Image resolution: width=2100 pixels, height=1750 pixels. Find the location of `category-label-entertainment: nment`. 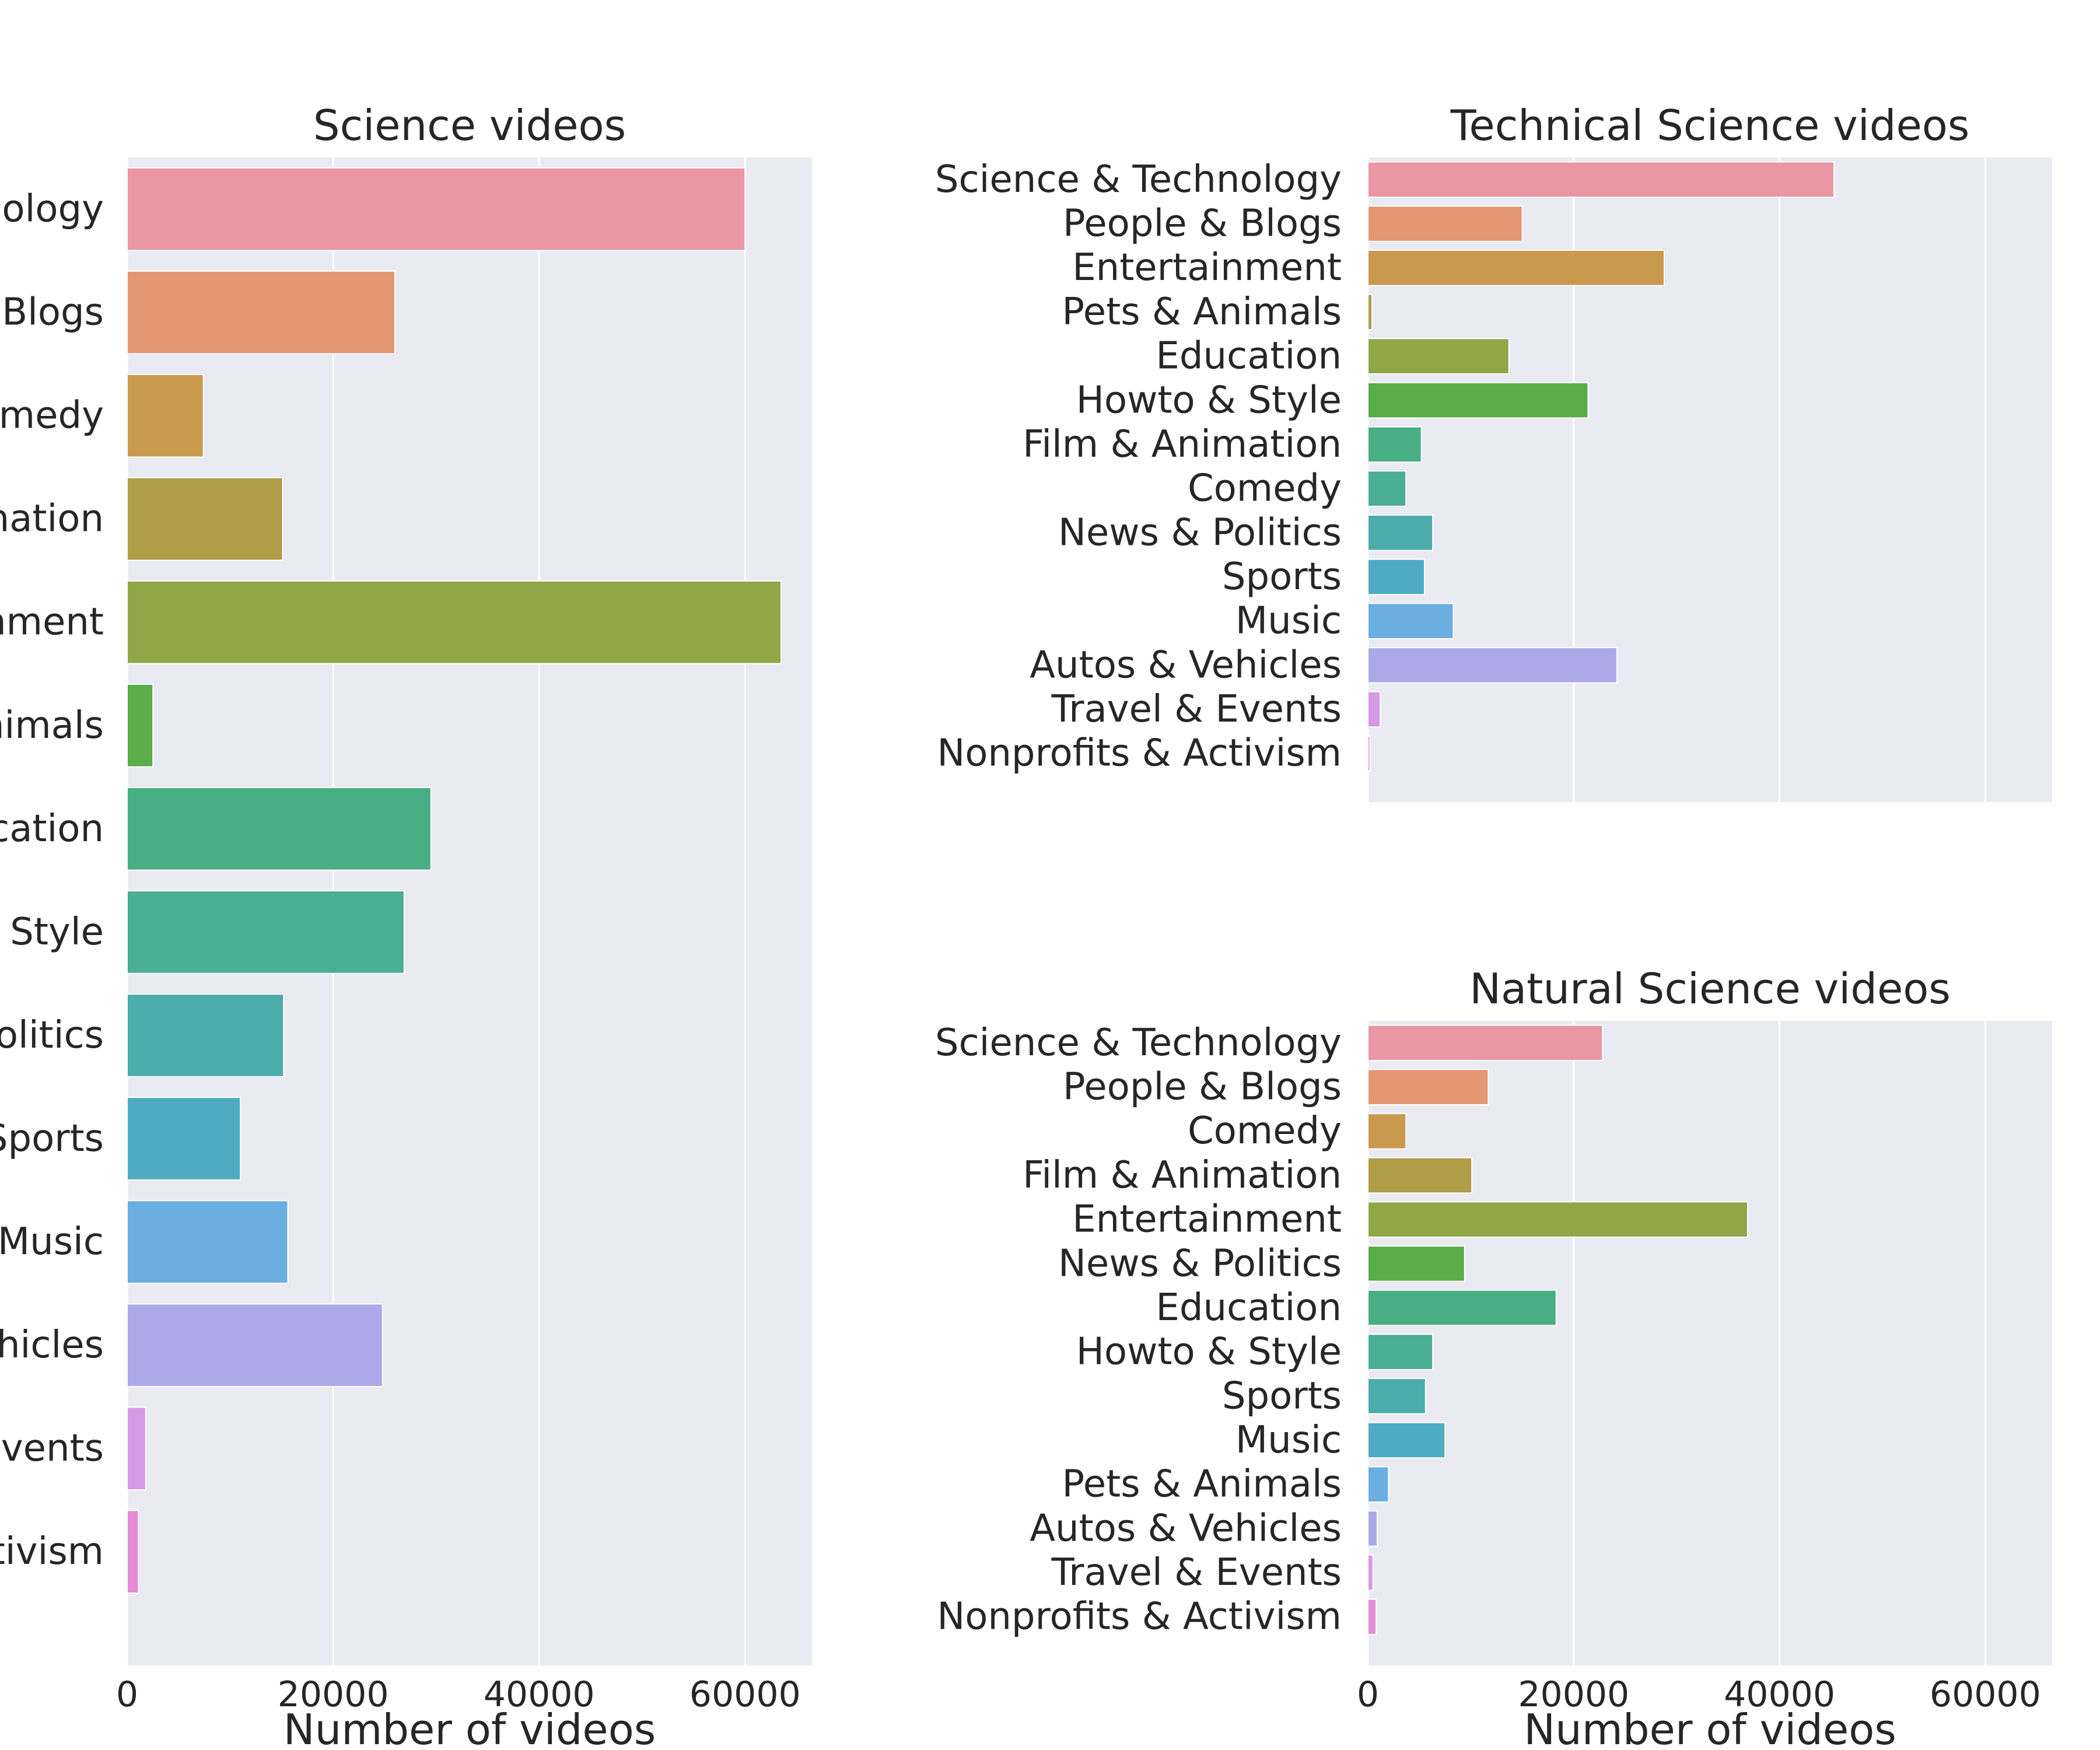

category-label-entertainment: nment is located at coordinates (52, 622).